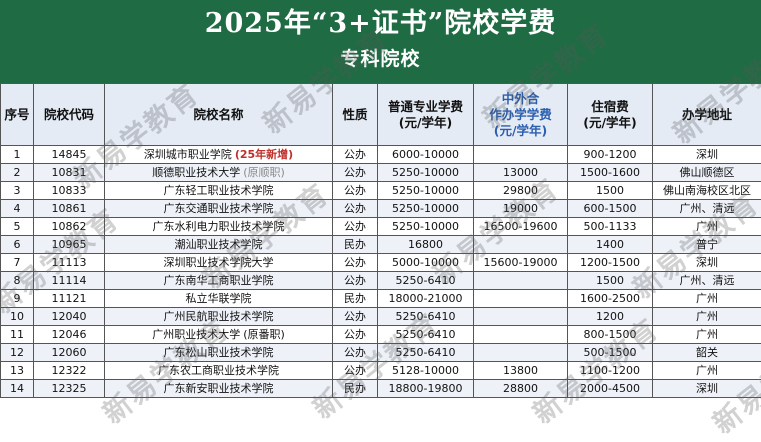 The width and height of the screenshot is (761, 442). I want to click on cell-name-text: 广东交通职业技术学院, so click(219, 208).